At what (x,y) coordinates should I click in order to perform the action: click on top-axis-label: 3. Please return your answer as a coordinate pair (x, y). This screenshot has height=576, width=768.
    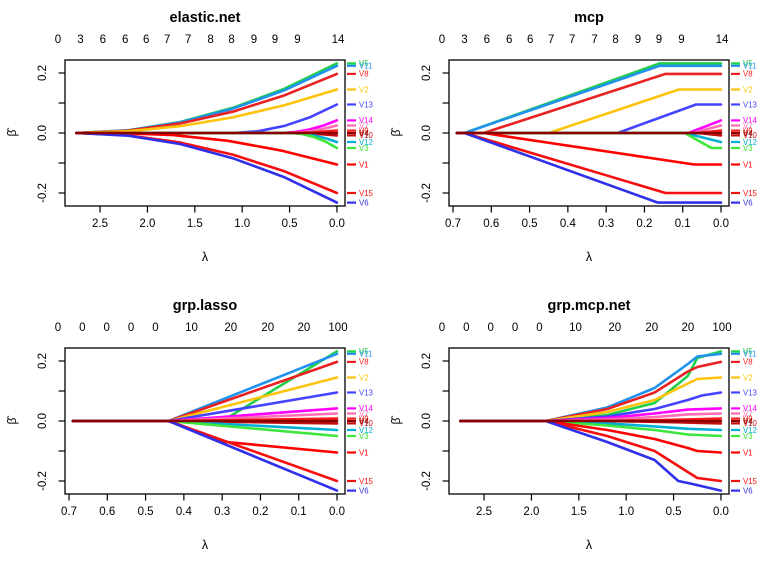
    Looking at the image, I should click on (80, 40).